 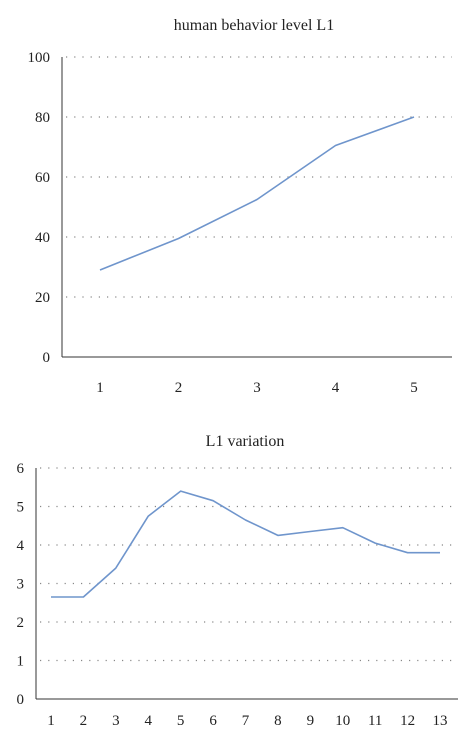 I want to click on chart-1-y-tick-label: 40, so click(x=42, y=238).